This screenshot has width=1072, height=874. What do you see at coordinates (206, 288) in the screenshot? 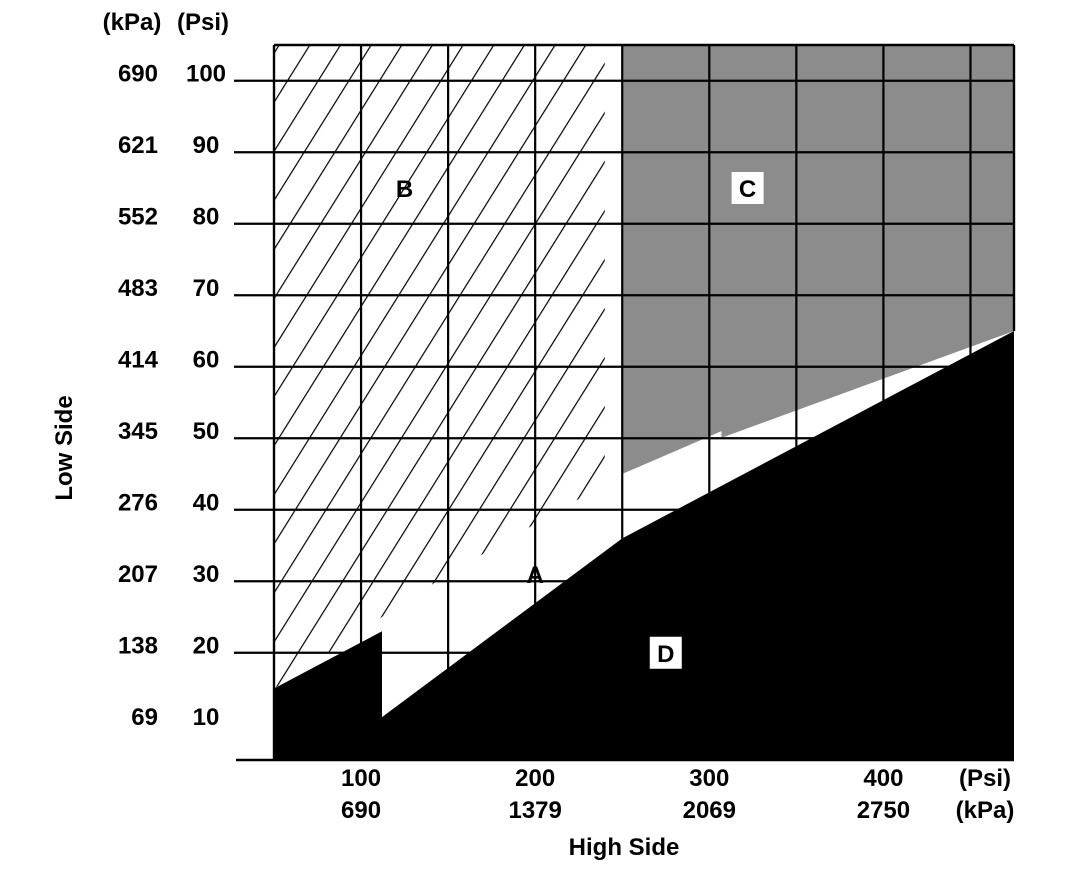
I see `y-tick-psi: 70` at bounding box center [206, 288].